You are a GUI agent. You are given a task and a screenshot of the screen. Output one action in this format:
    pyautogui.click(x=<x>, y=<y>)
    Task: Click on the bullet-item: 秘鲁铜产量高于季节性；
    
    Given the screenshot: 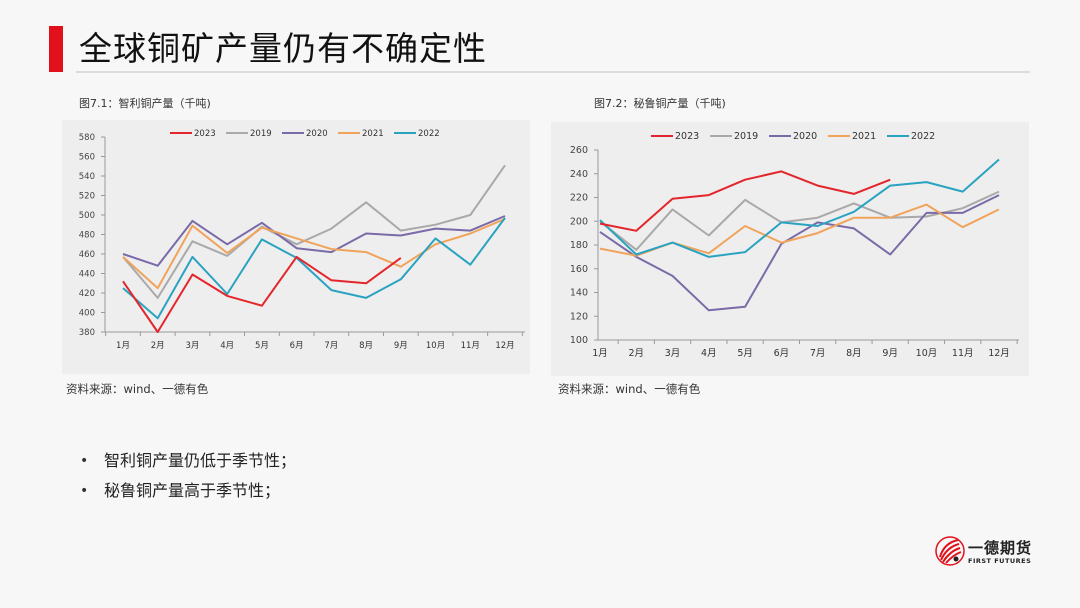 What is the action you would take?
    pyautogui.click(x=185, y=491)
    